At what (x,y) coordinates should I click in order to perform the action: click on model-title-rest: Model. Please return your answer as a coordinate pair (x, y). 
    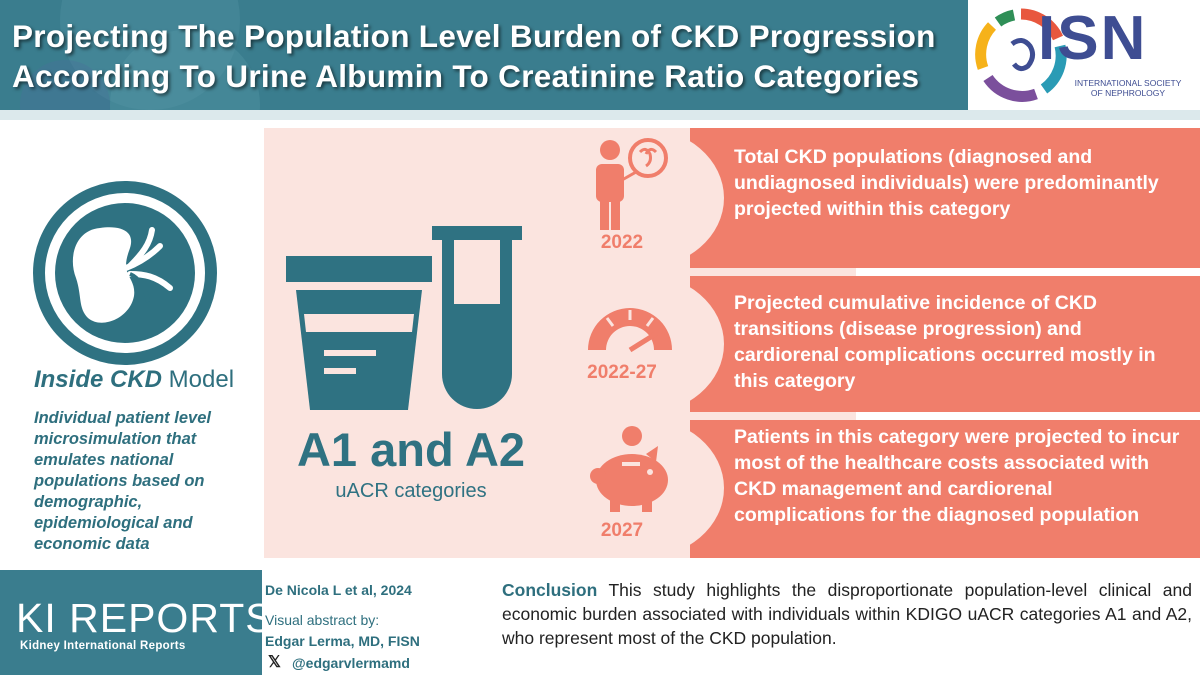
    Looking at the image, I should click on (198, 379).